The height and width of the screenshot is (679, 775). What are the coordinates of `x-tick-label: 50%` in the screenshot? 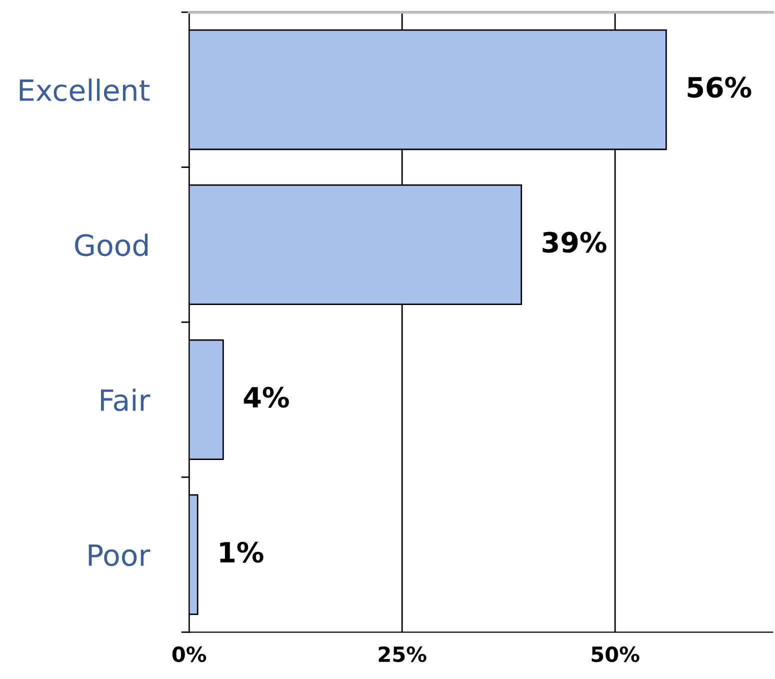 It's located at (616, 654).